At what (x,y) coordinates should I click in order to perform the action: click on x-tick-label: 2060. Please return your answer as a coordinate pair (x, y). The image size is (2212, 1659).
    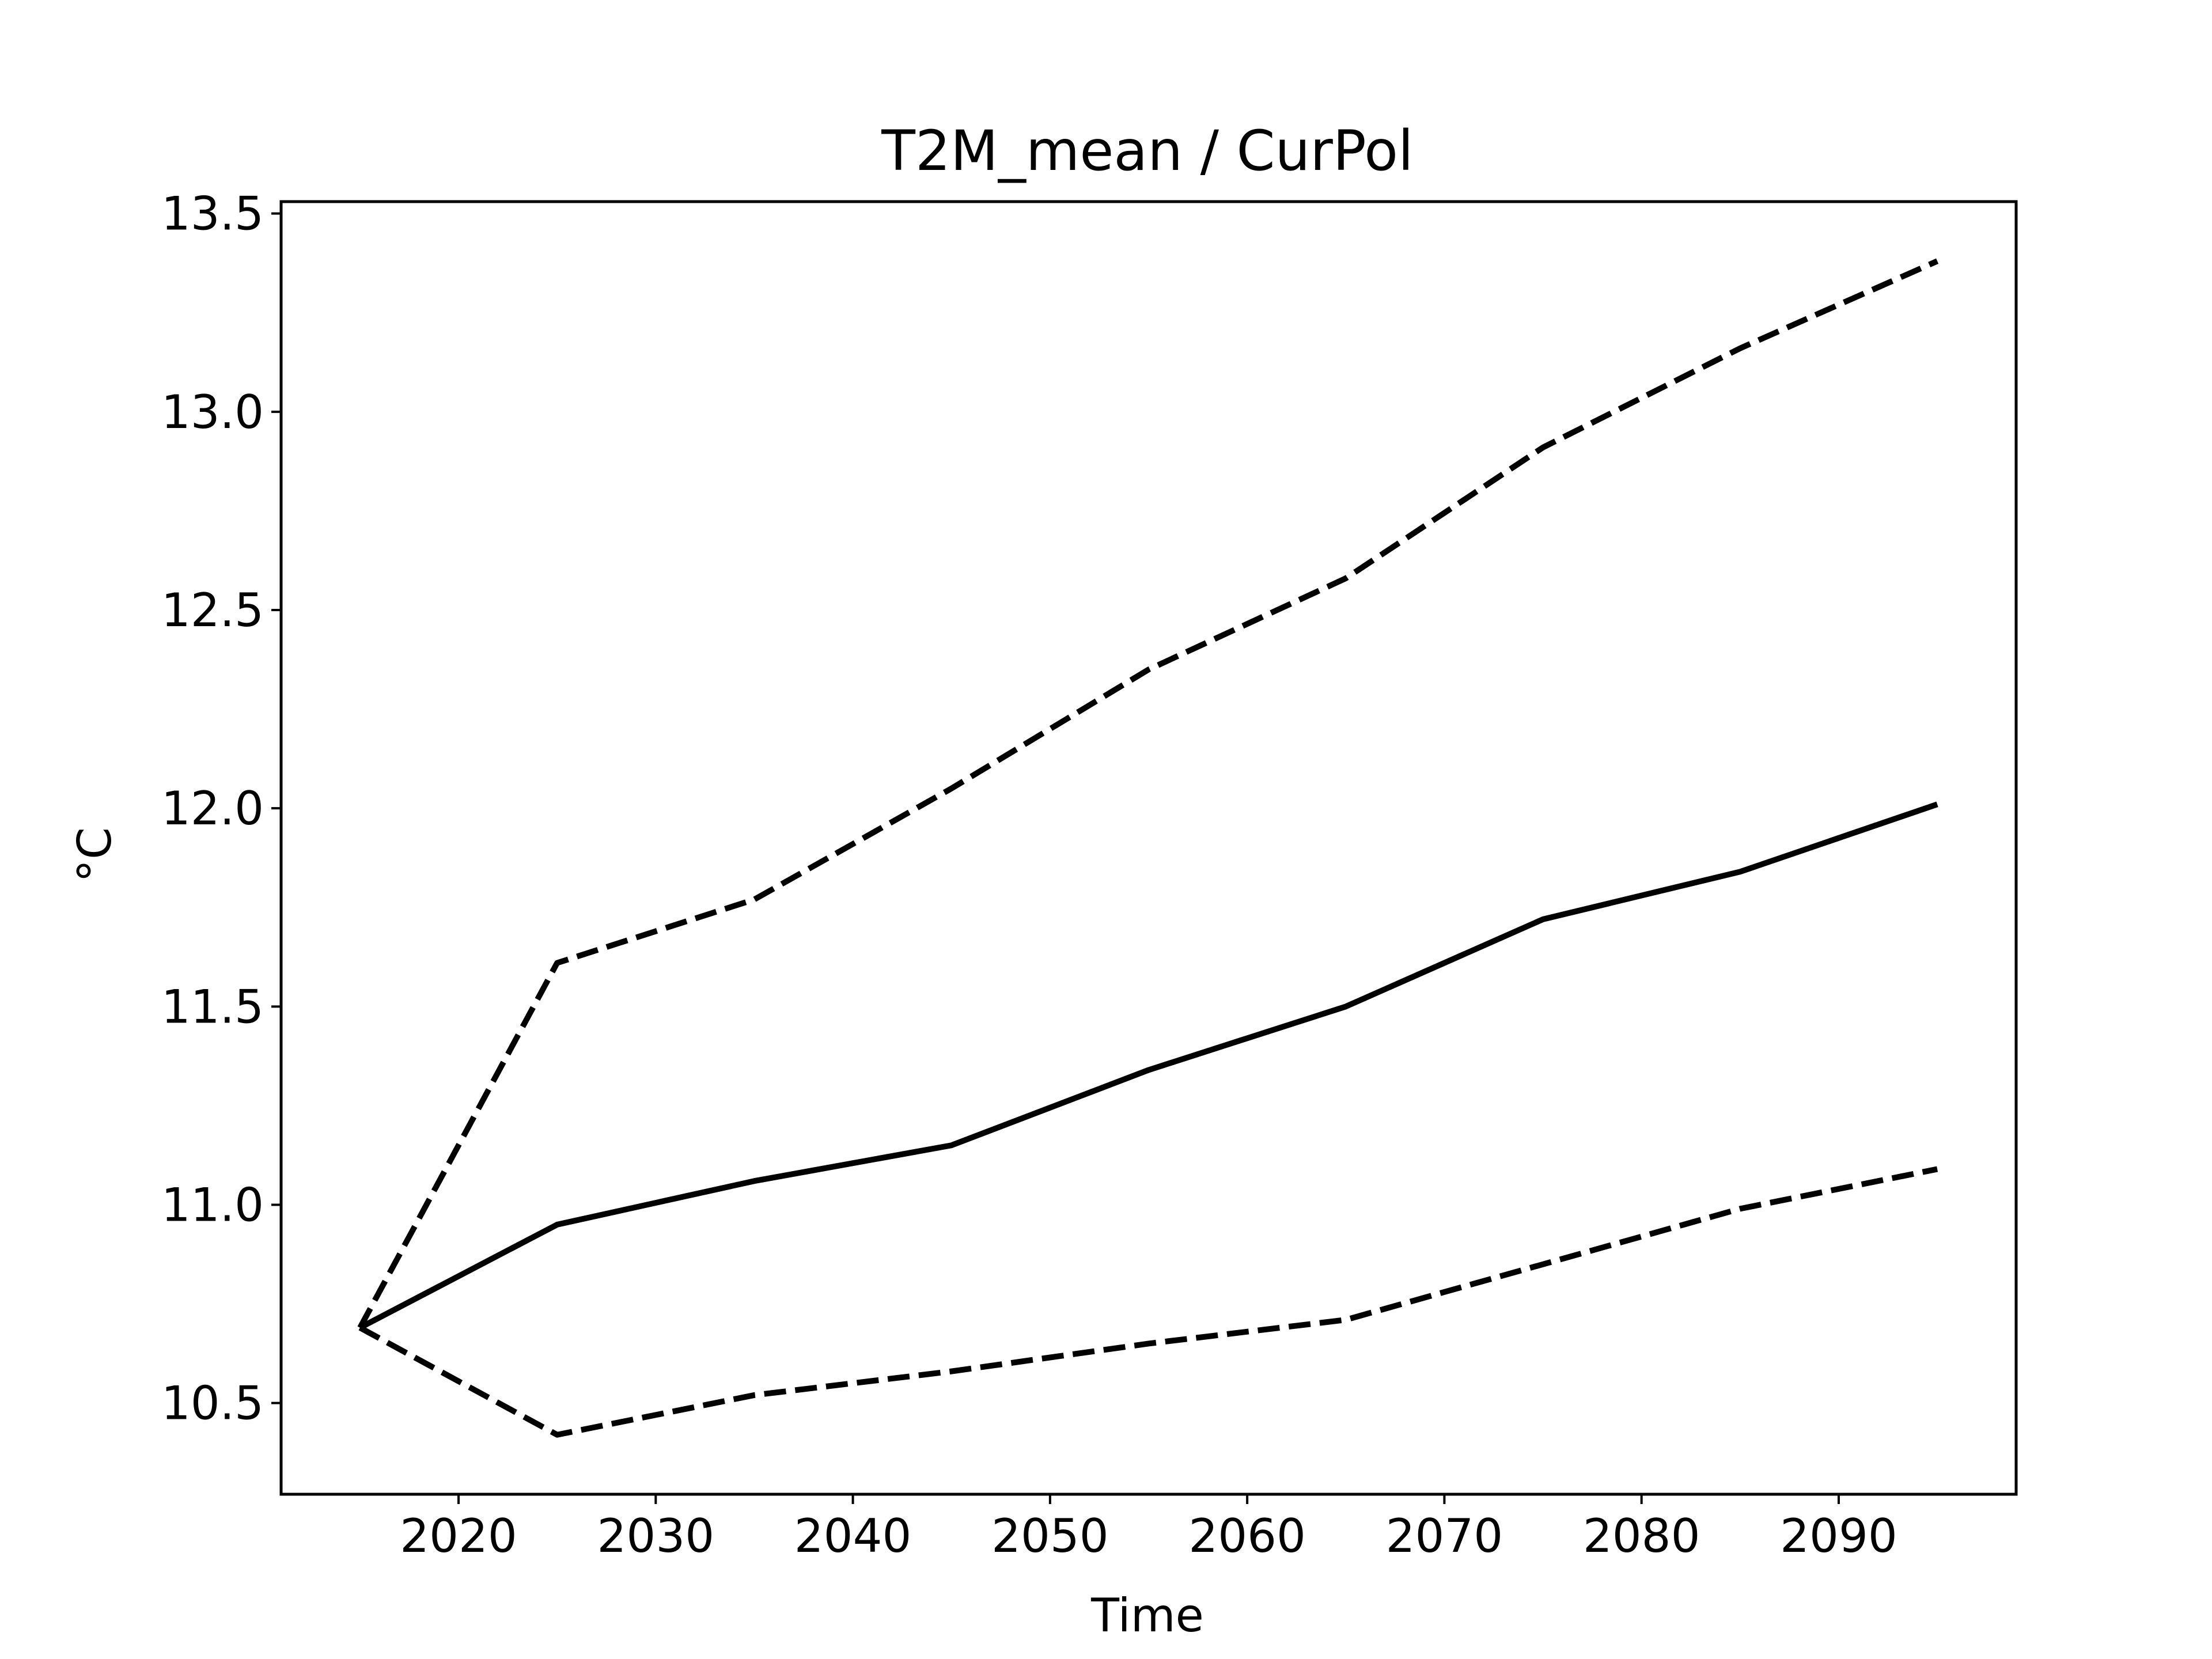
    Looking at the image, I should click on (1247, 1536).